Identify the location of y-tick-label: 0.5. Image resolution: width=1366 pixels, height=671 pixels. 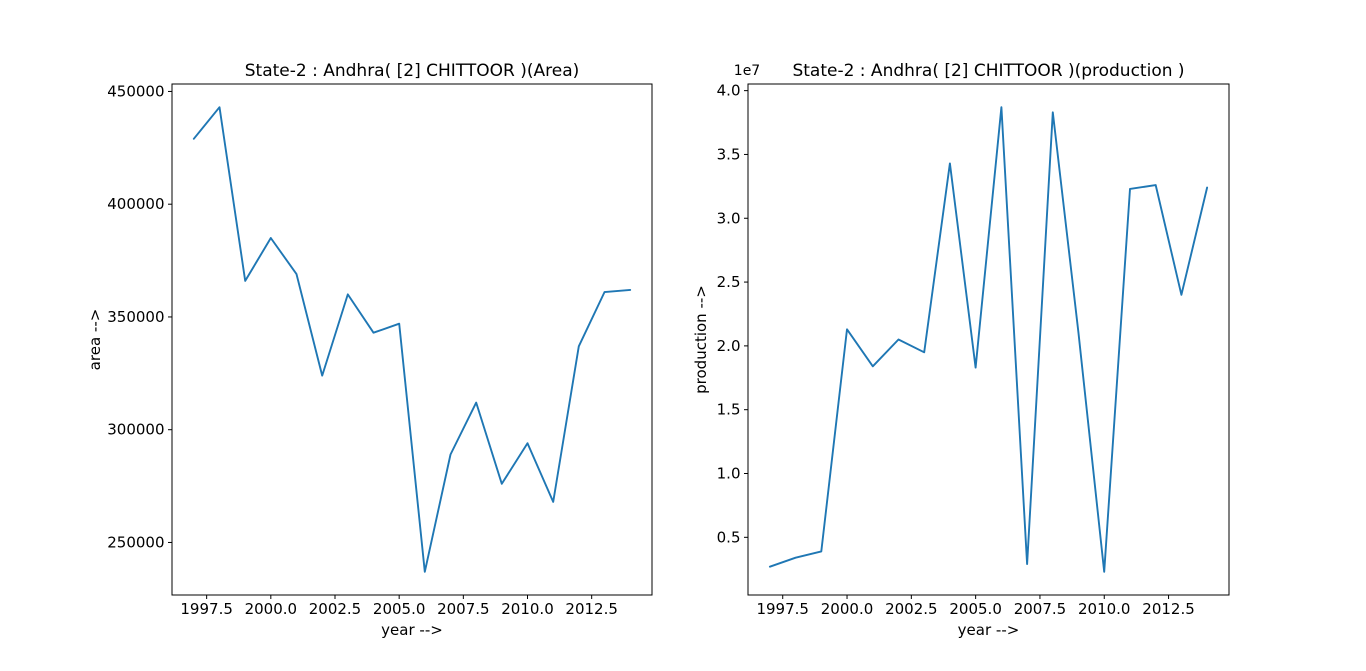
(729, 537).